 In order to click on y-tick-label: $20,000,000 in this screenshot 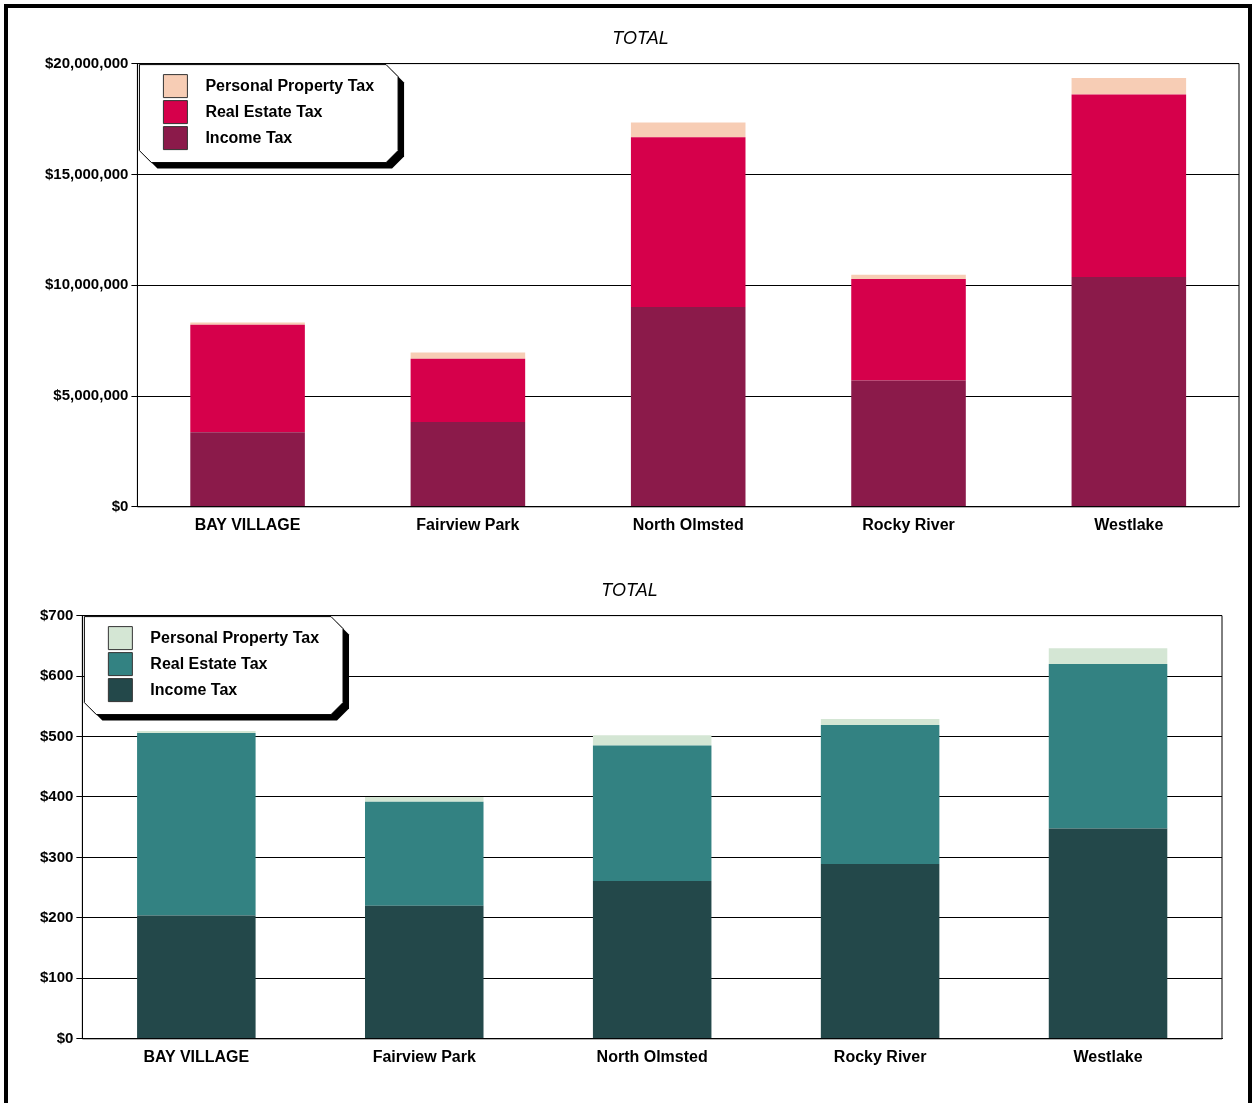, I will do `click(86, 62)`.